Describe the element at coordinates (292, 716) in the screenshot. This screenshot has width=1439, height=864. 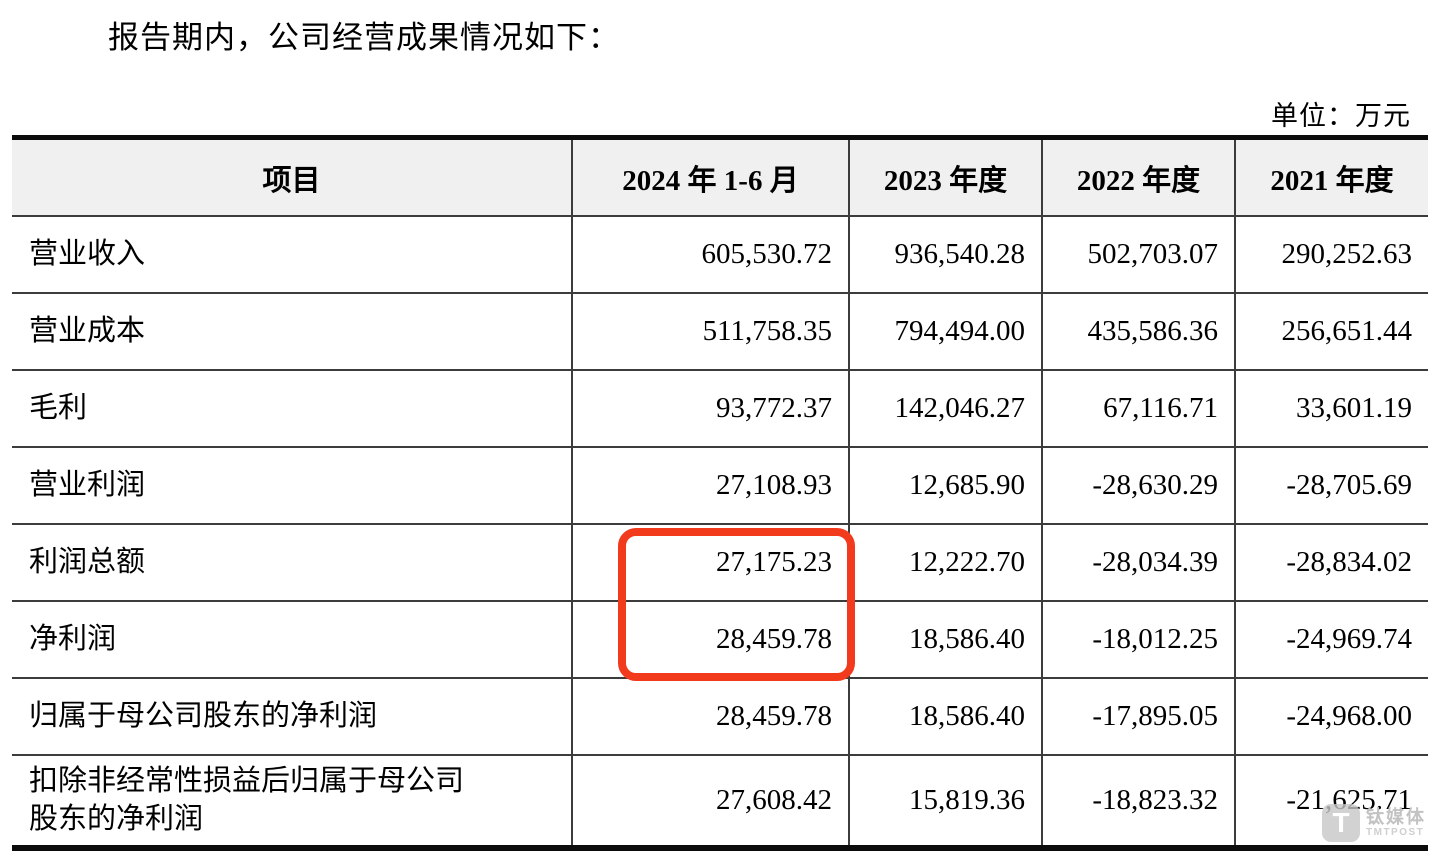
I see `row-label: 归属于母公司股东的净利润` at that location.